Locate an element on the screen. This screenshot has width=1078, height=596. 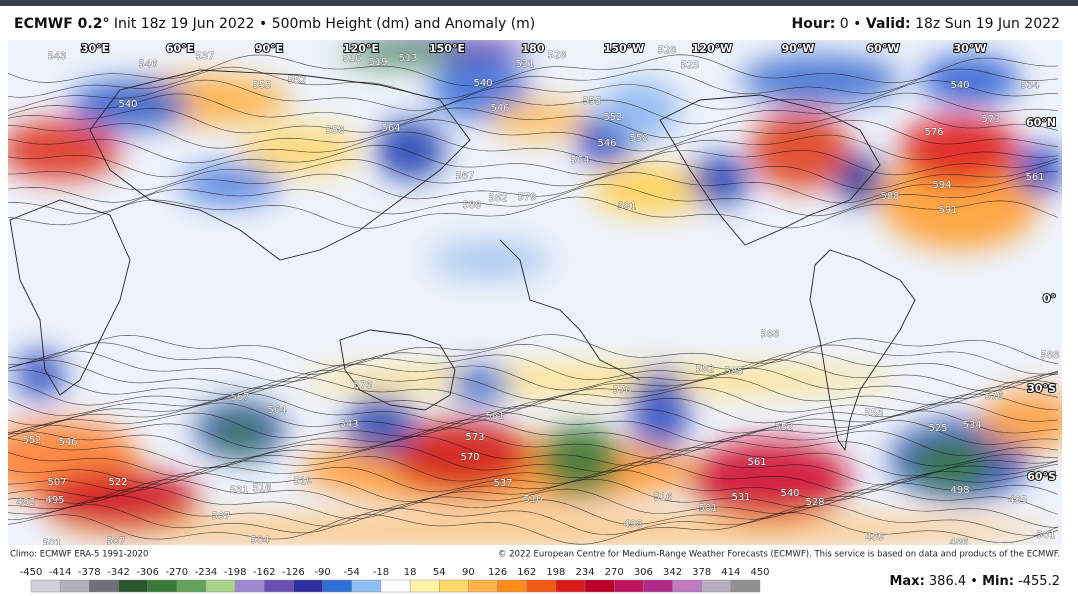
colorbar-tick-label: -450 is located at coordinates (31, 572).